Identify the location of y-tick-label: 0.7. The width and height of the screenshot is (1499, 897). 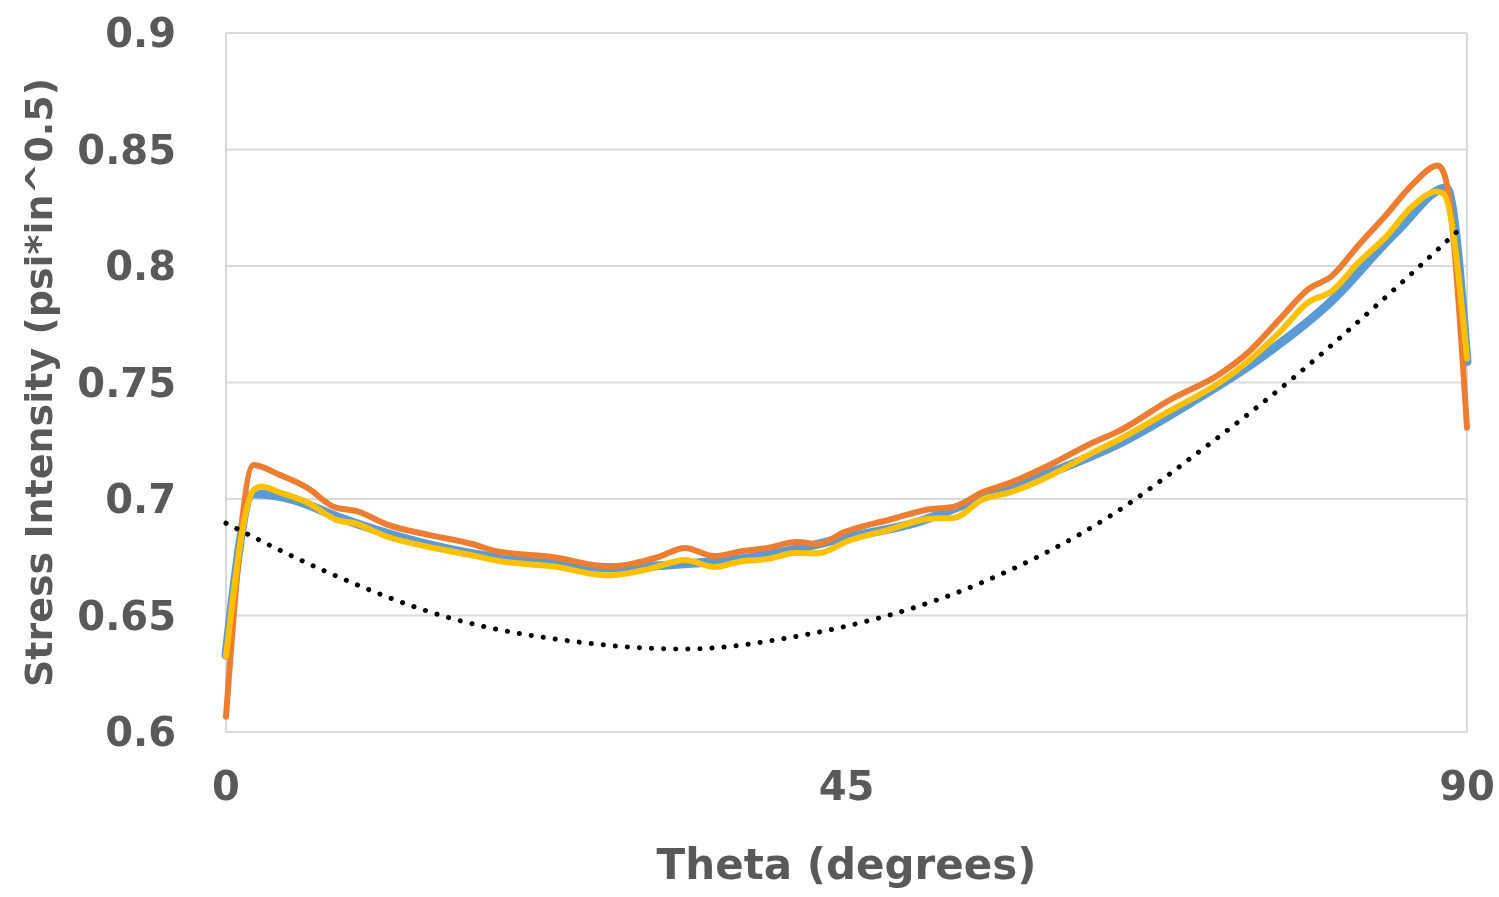
(140, 499).